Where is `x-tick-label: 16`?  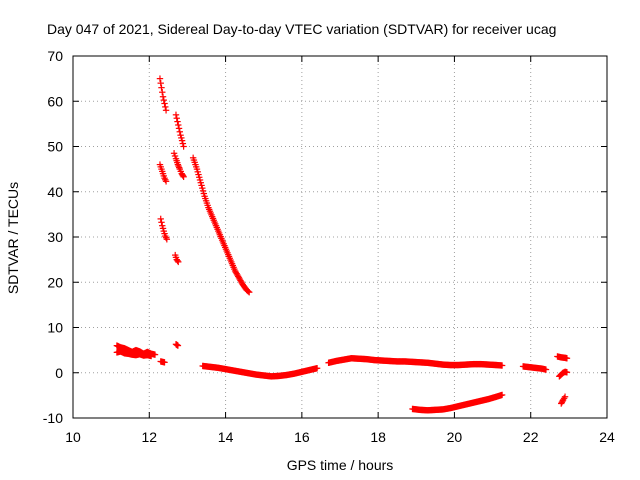 x-tick-label: 16 is located at coordinates (302, 437).